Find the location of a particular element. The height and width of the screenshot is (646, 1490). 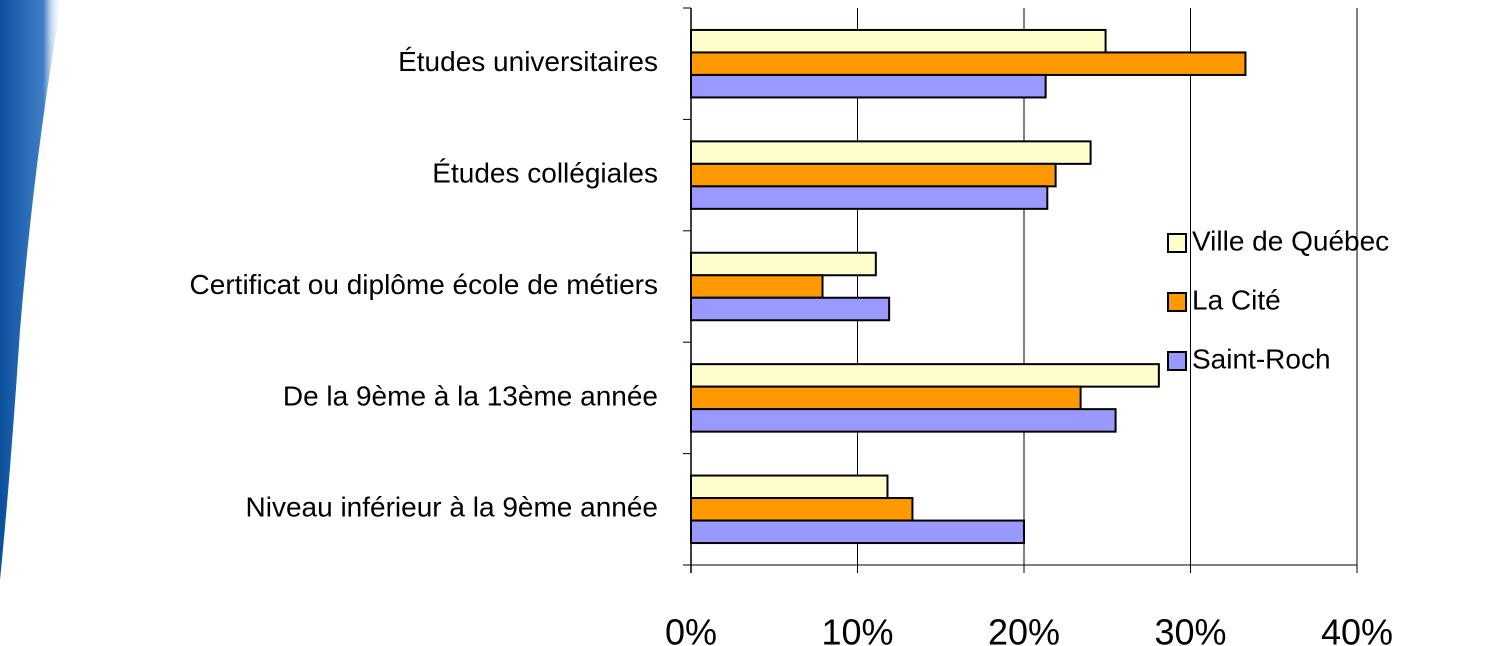

x-tick-label: 10% is located at coordinates (857, 629).